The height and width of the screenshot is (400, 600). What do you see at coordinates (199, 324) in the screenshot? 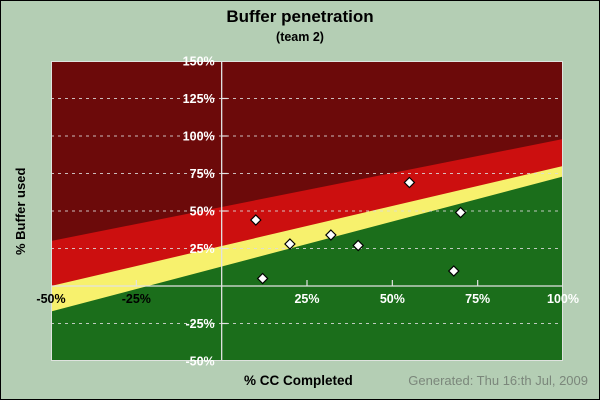
I see `y-tick-label: -25%` at bounding box center [199, 324].